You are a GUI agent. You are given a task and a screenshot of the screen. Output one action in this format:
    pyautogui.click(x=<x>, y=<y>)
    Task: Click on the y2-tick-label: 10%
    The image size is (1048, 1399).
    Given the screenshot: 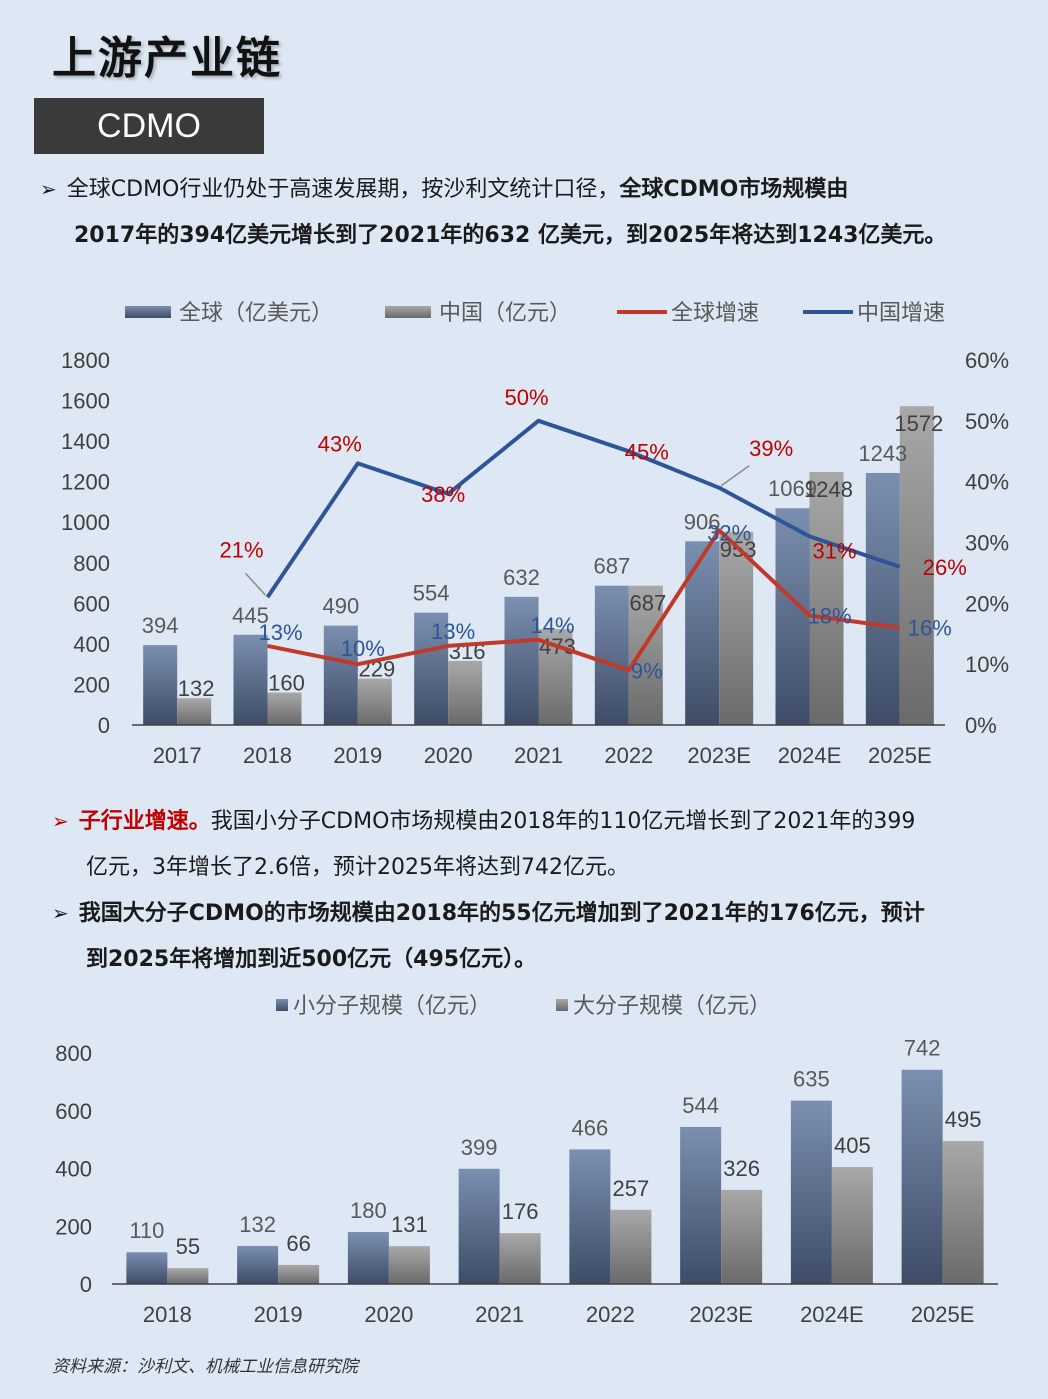 What is the action you would take?
    pyautogui.click(x=987, y=664)
    